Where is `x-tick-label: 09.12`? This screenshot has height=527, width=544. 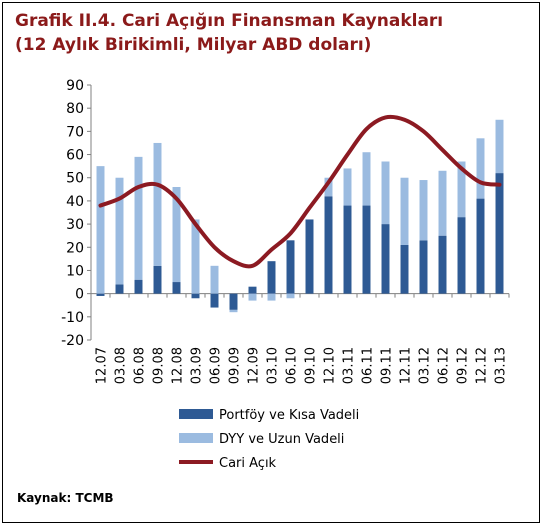
x-tick-label: 09.12 is located at coordinates (463, 365).